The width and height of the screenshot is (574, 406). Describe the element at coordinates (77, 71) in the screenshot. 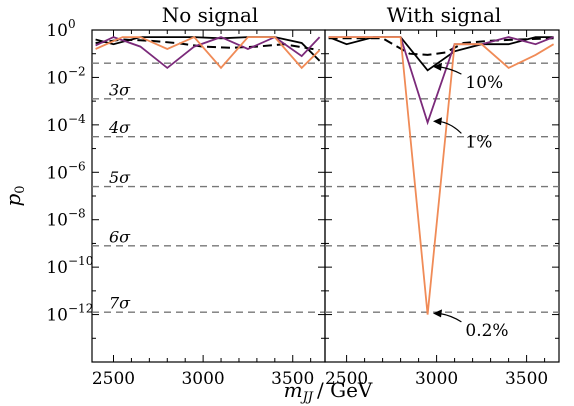

I see `y-tick-label-exponent: −2` at that location.